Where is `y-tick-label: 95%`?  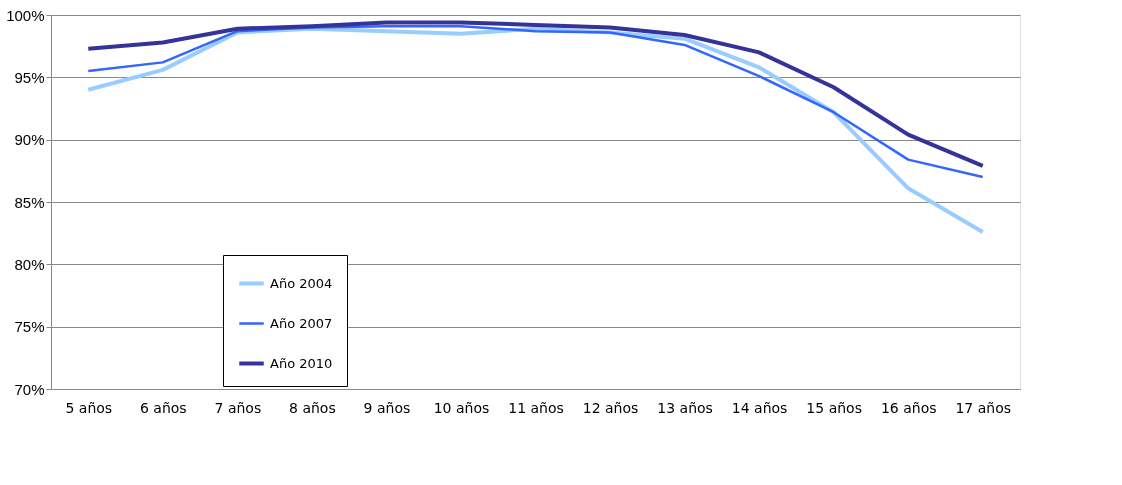 y-tick-label: 95% is located at coordinates (29, 77).